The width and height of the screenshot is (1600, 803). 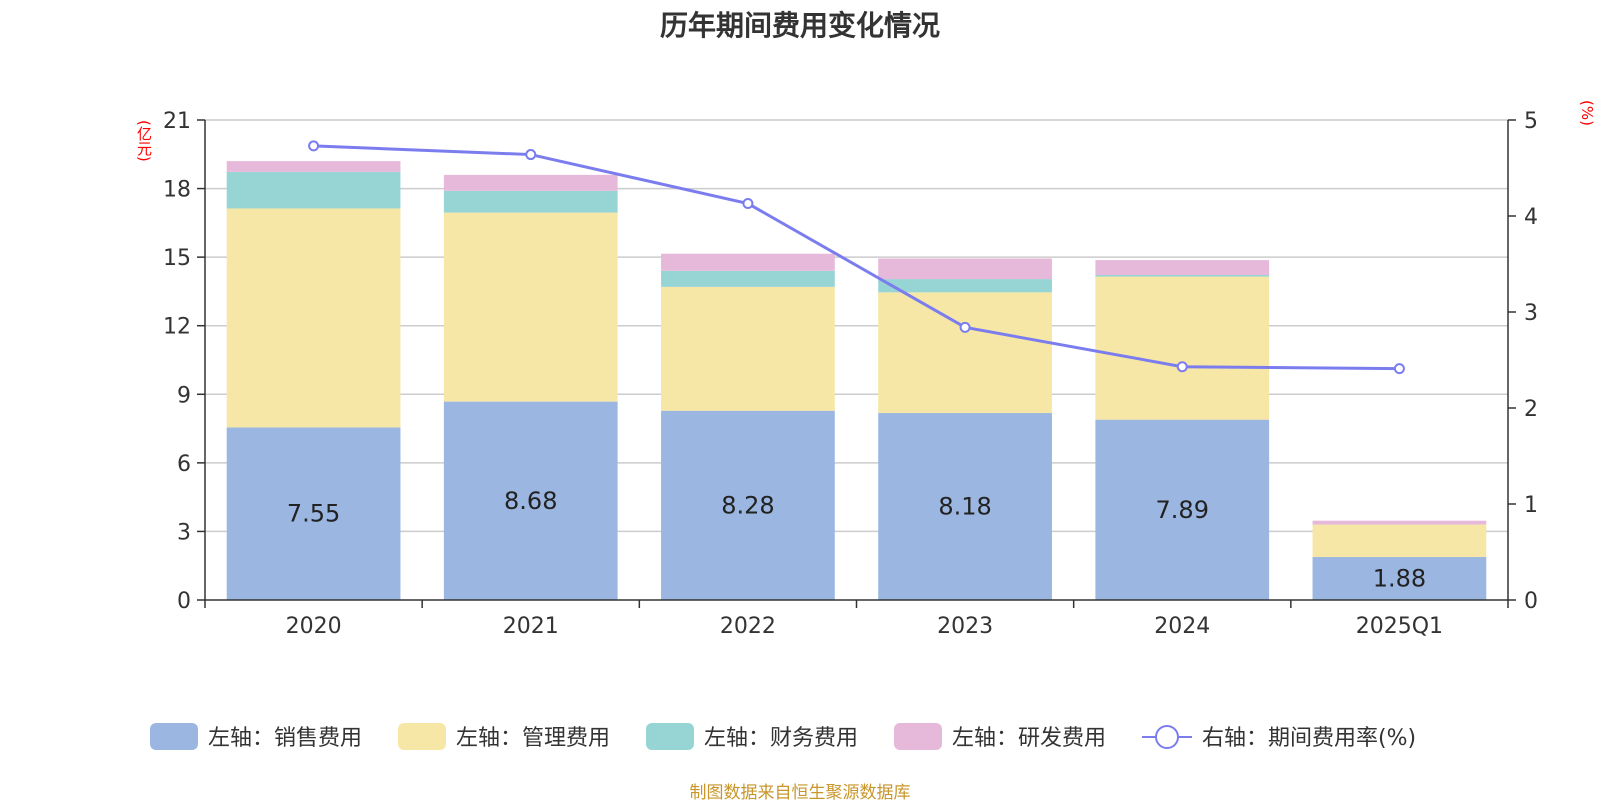 I want to click on legend-swatch-sales, so click(x=174, y=736).